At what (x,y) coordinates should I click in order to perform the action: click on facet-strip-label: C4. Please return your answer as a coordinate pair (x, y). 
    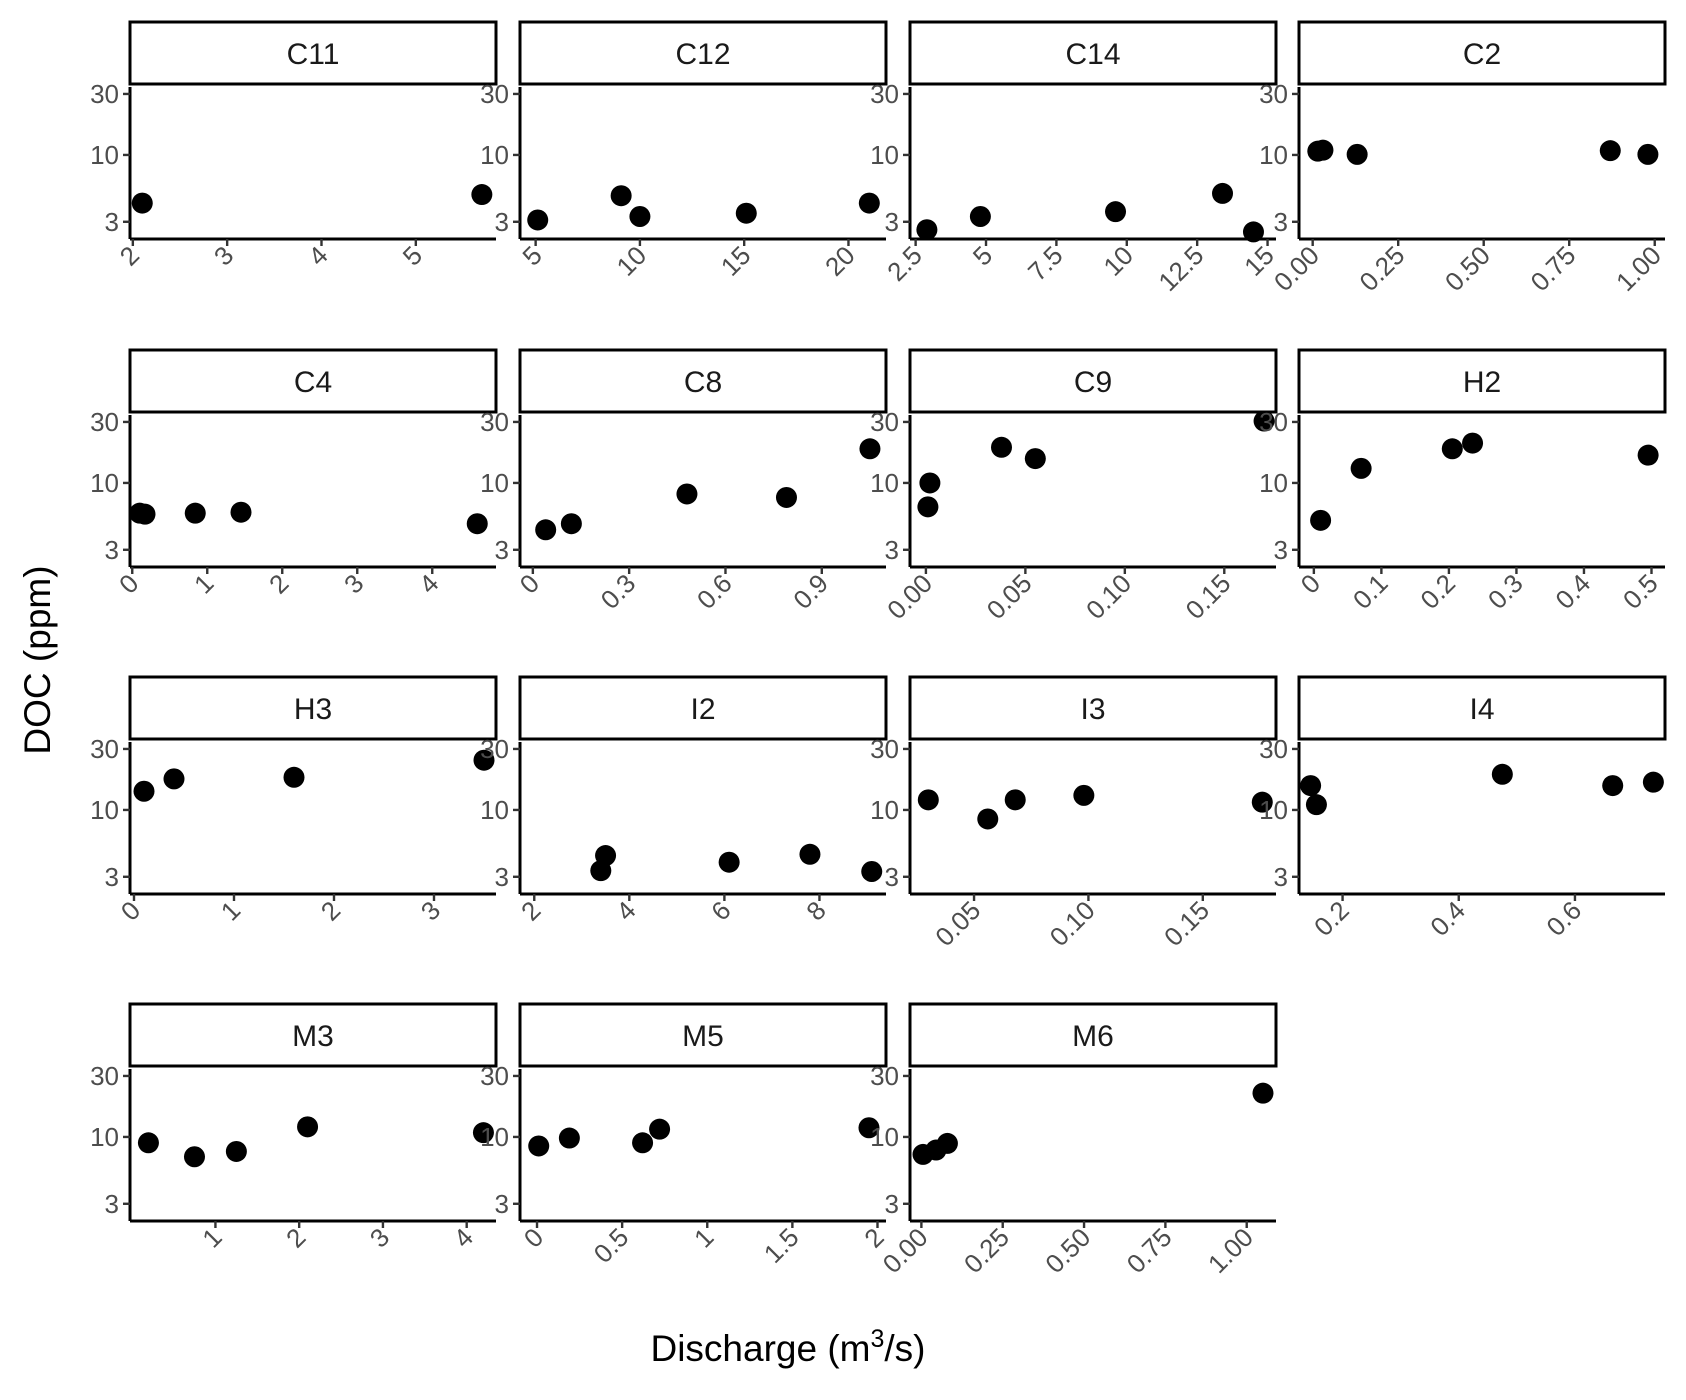
    Looking at the image, I should click on (313, 382).